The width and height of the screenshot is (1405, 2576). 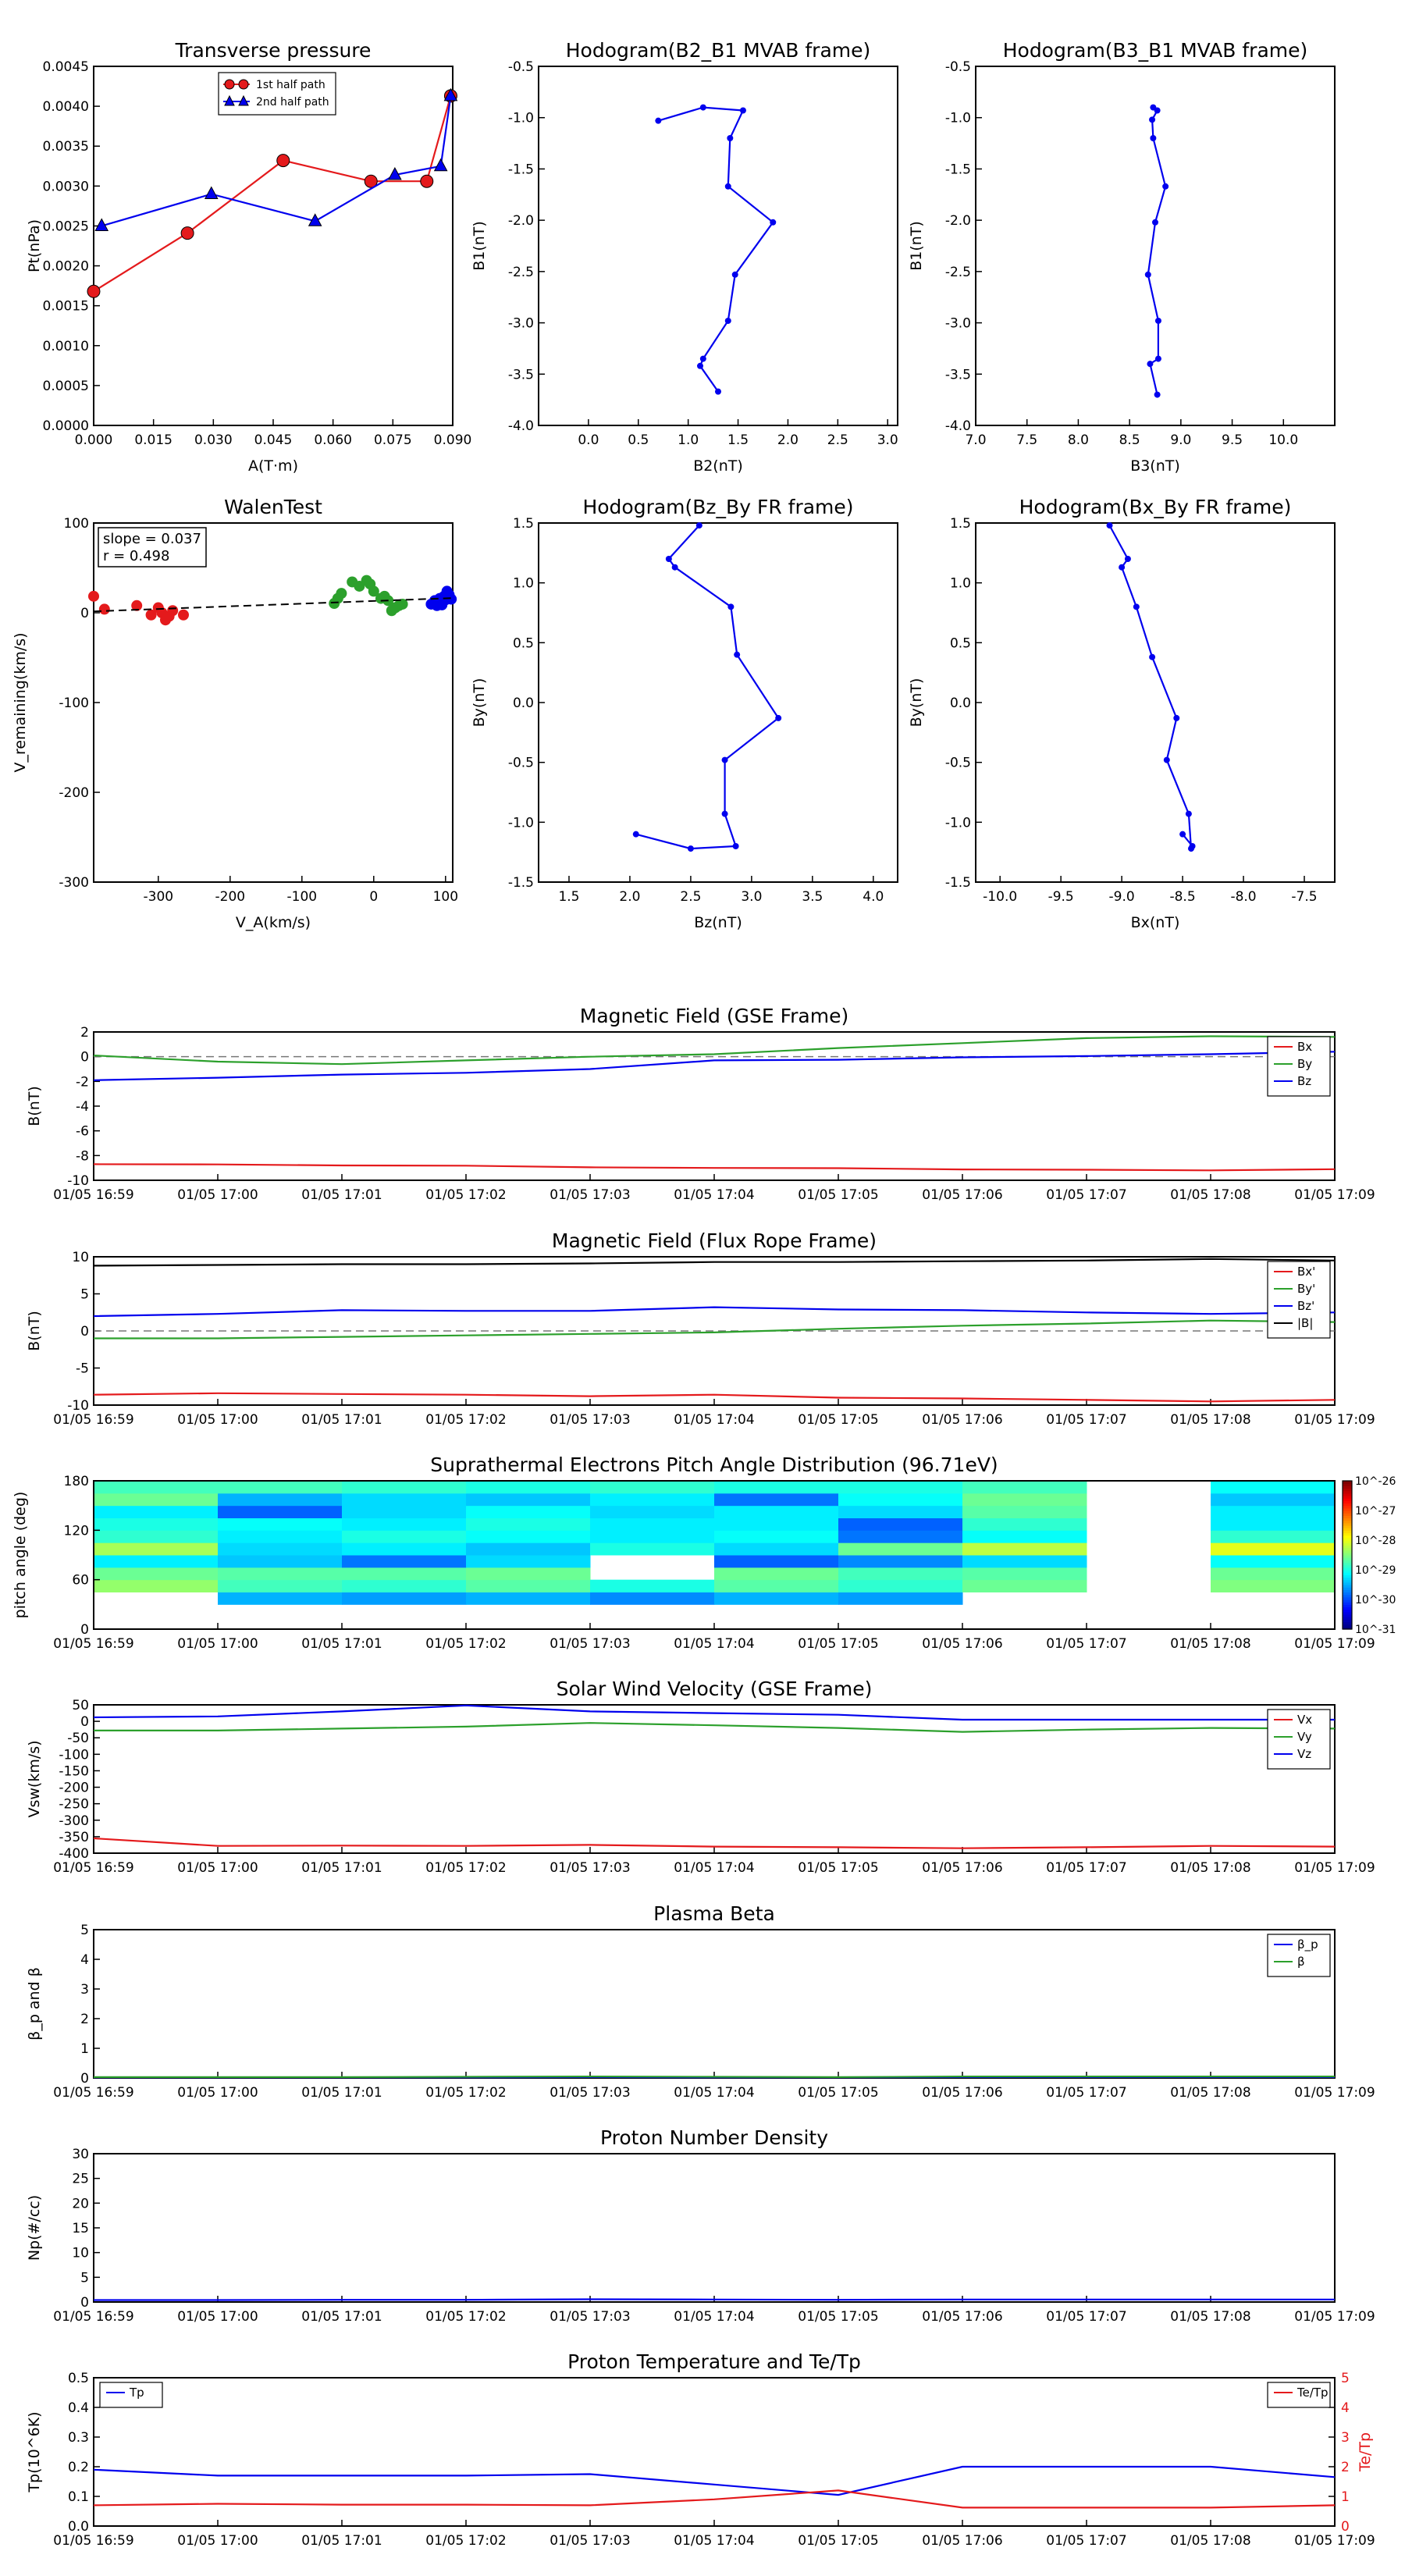 I want to click on series-line-Tp, so click(x=715, y=2480).